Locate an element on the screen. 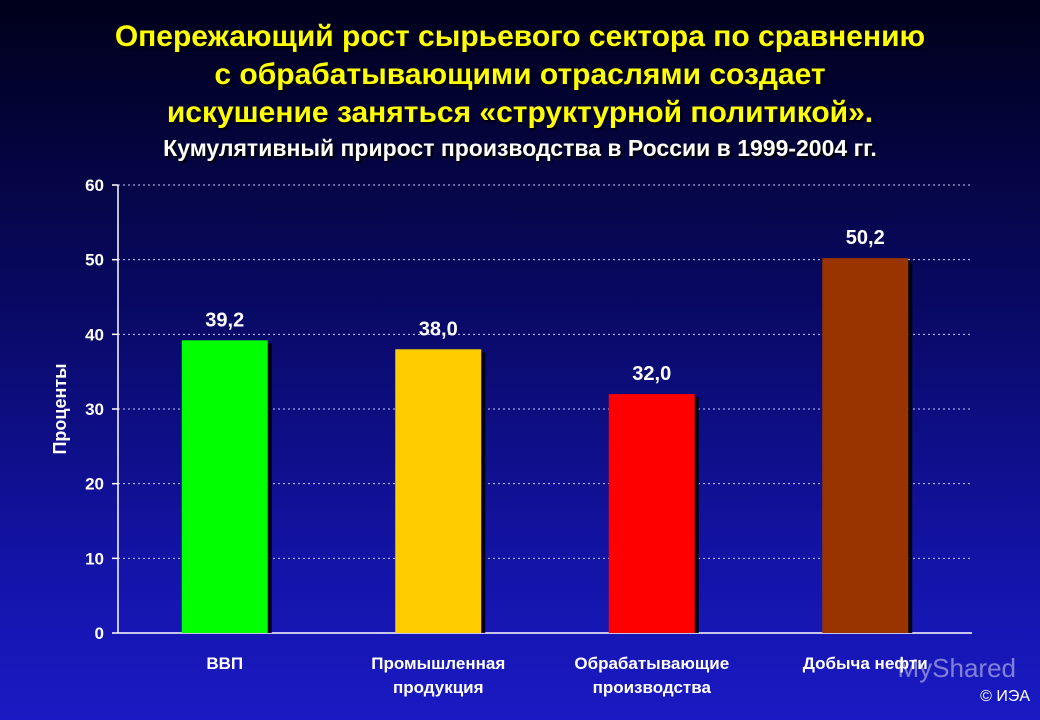 The height and width of the screenshot is (720, 1040). x-category-label: Добыча нефти is located at coordinates (865, 663).